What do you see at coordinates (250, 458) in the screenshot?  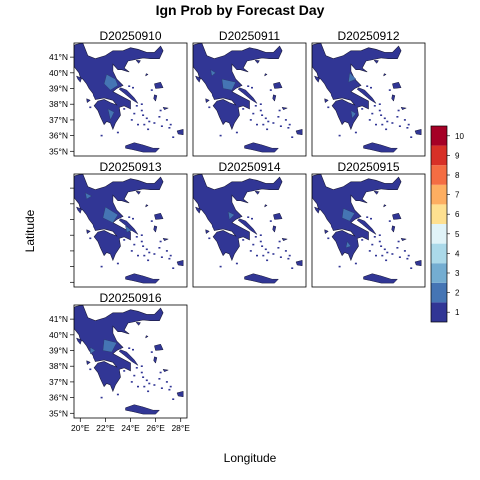 I see `x-axis-label: Longitude` at bounding box center [250, 458].